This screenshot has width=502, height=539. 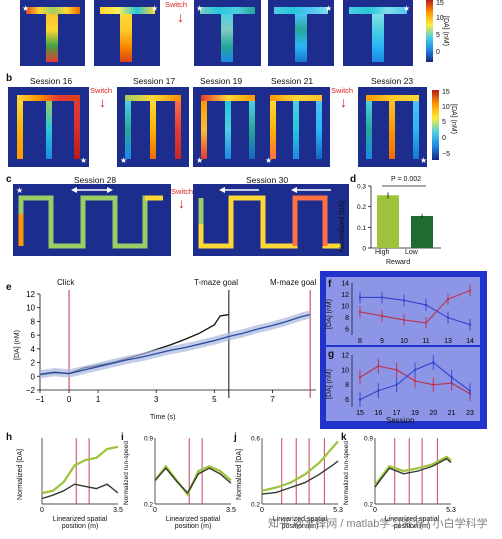 I want to click on x-tick-label: 5, so click(x=214, y=399).